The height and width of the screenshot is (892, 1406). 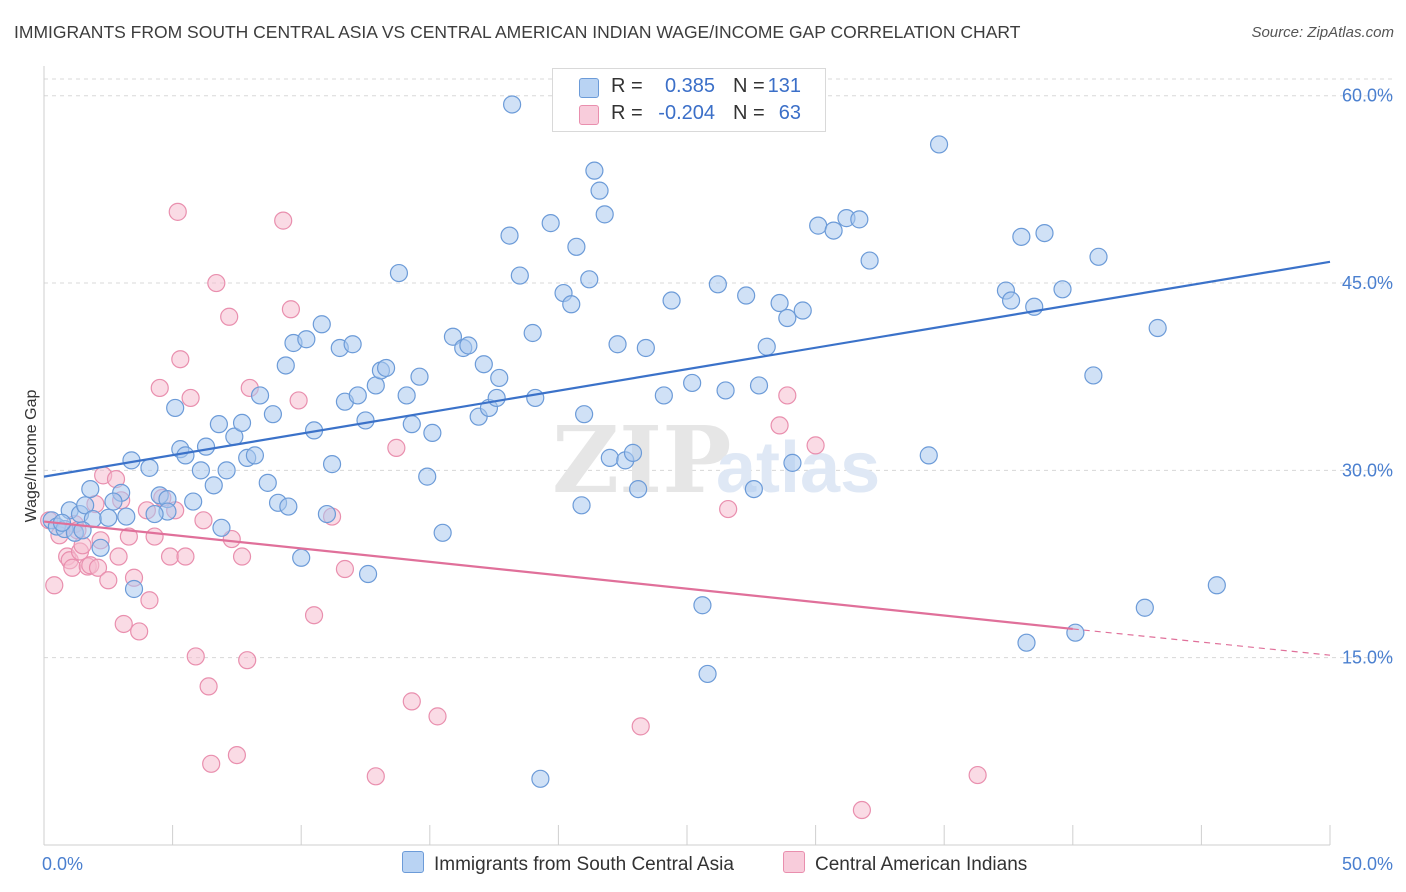 I want to click on y-tick-label: 60.0%, so click(x=1367, y=96).